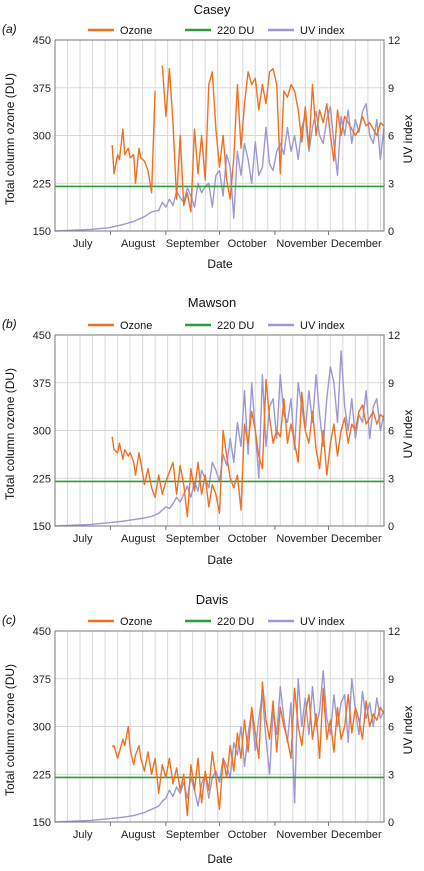 The height and width of the screenshot is (871, 424). I want to click on chart-title: Davis, so click(212, 599).